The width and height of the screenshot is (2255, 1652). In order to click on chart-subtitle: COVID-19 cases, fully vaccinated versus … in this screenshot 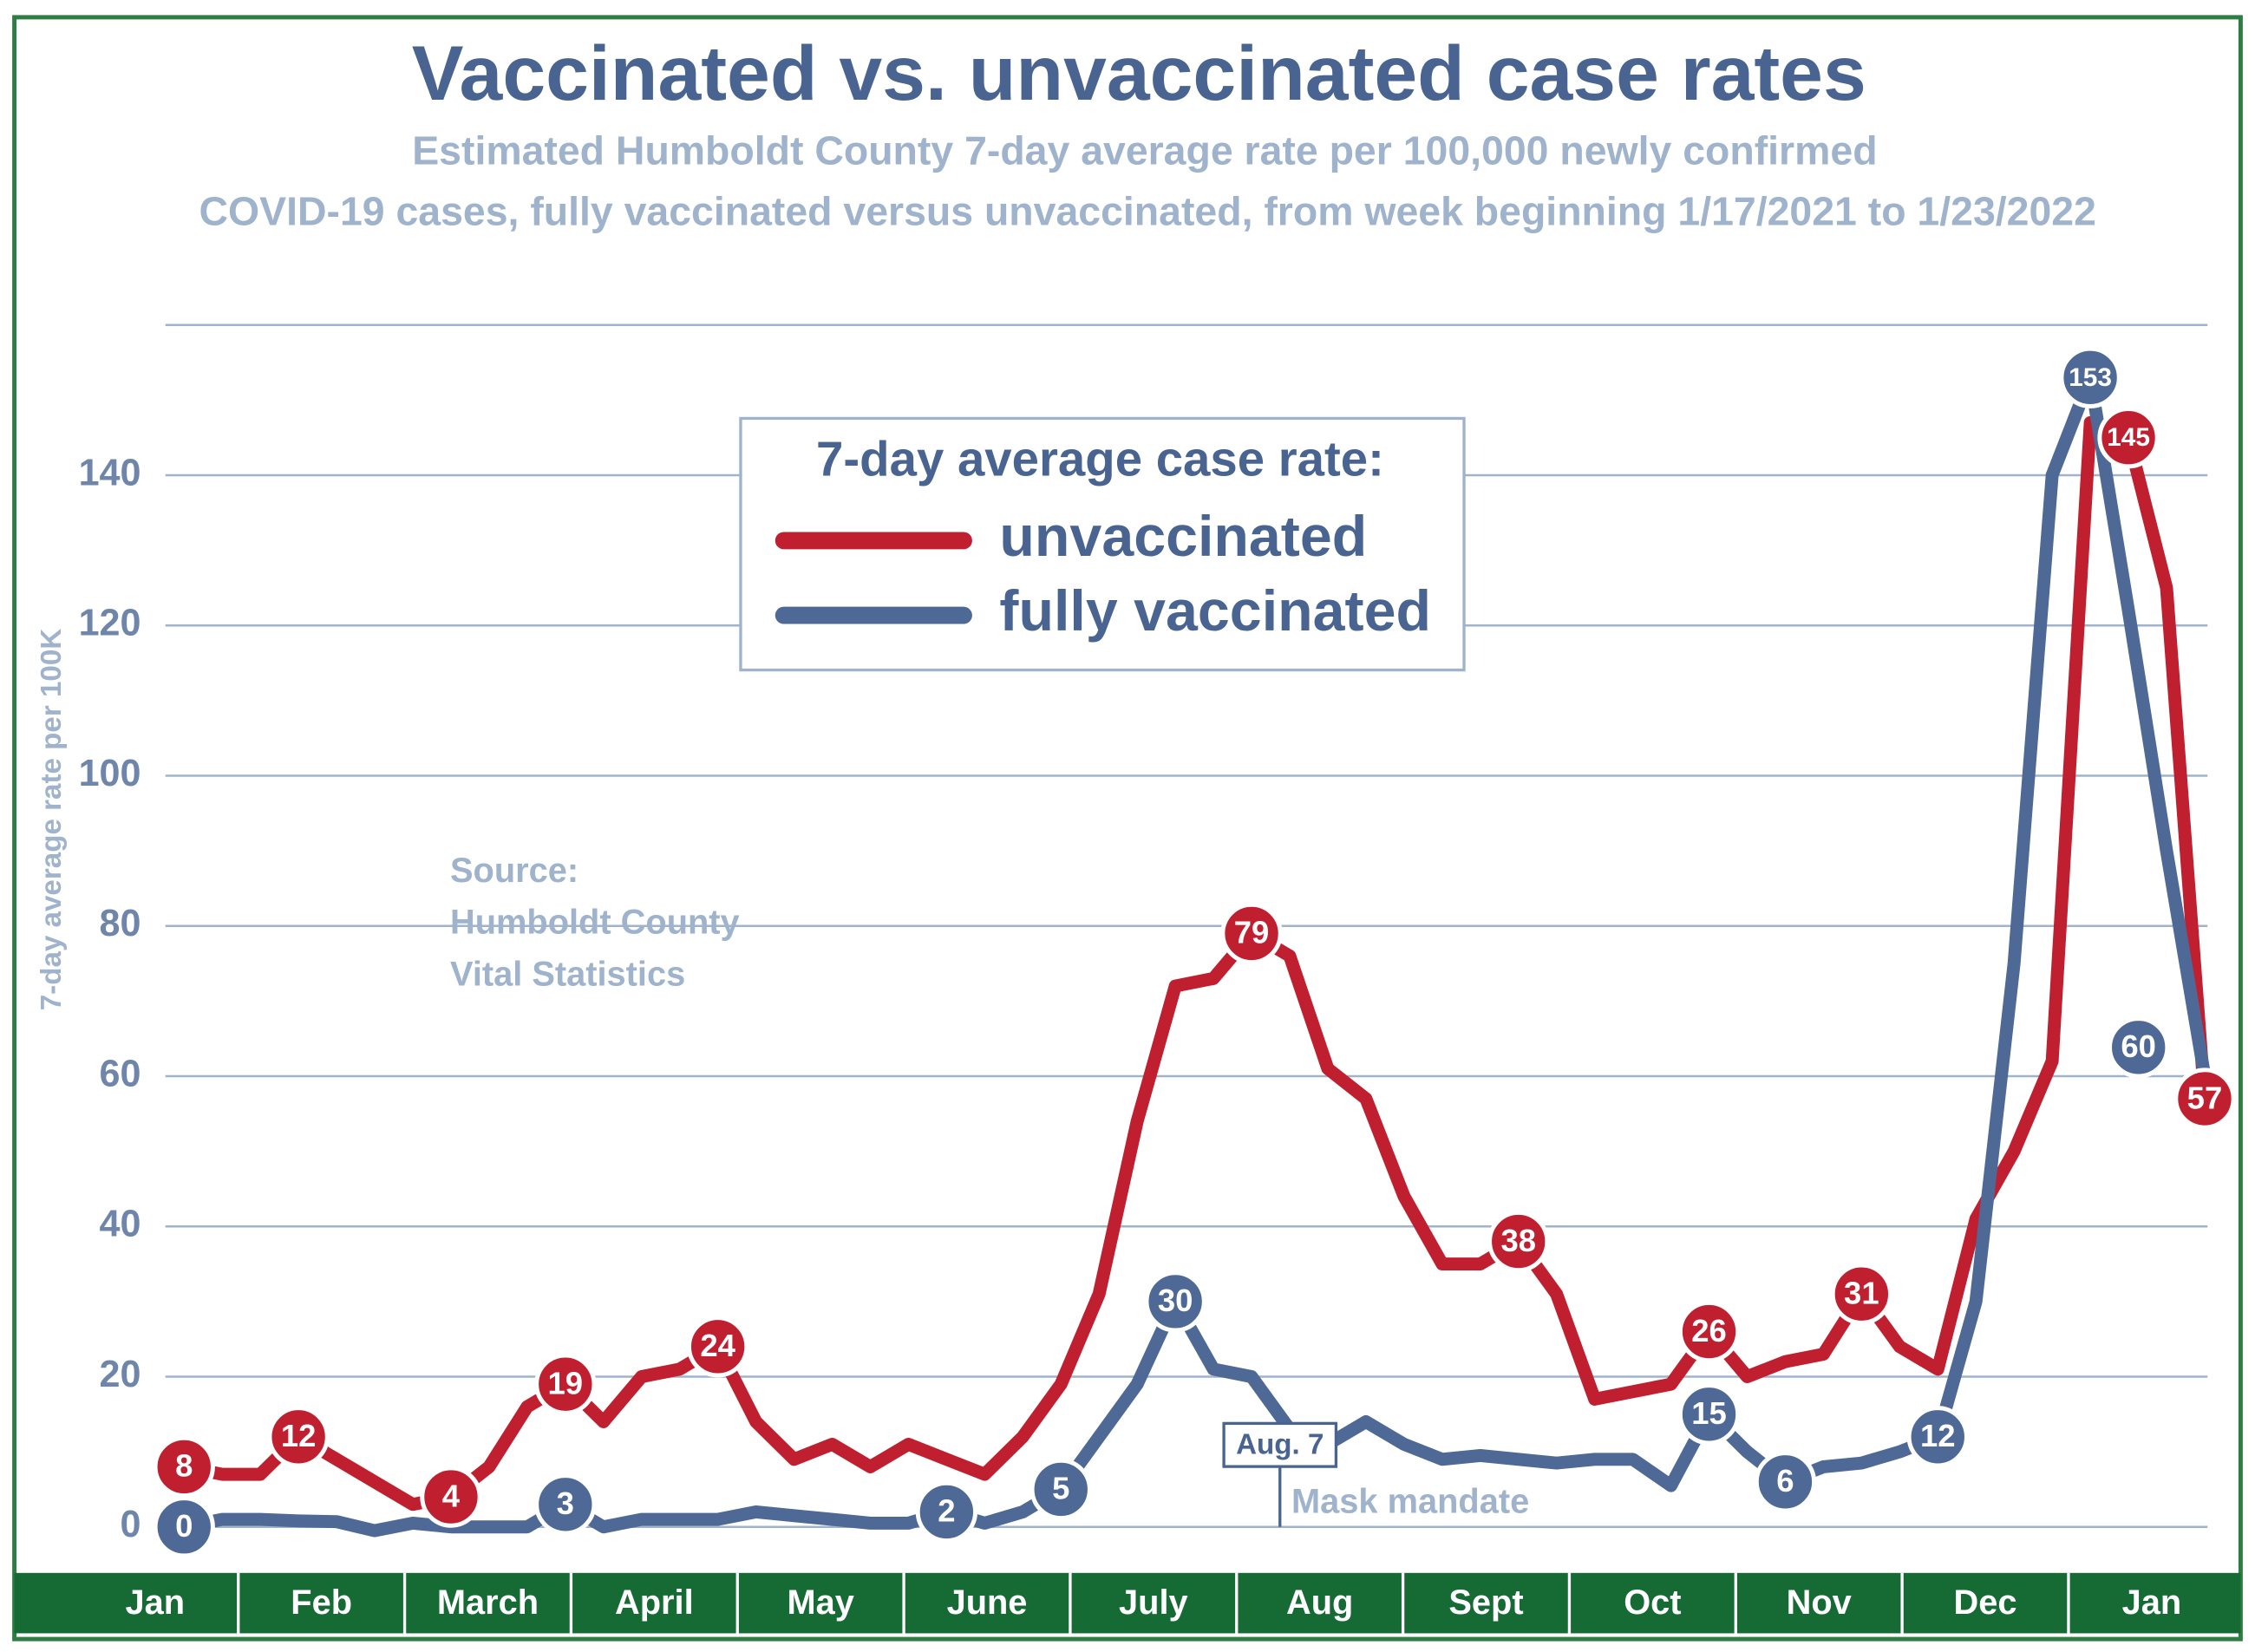, I will do `click(1148, 211)`.